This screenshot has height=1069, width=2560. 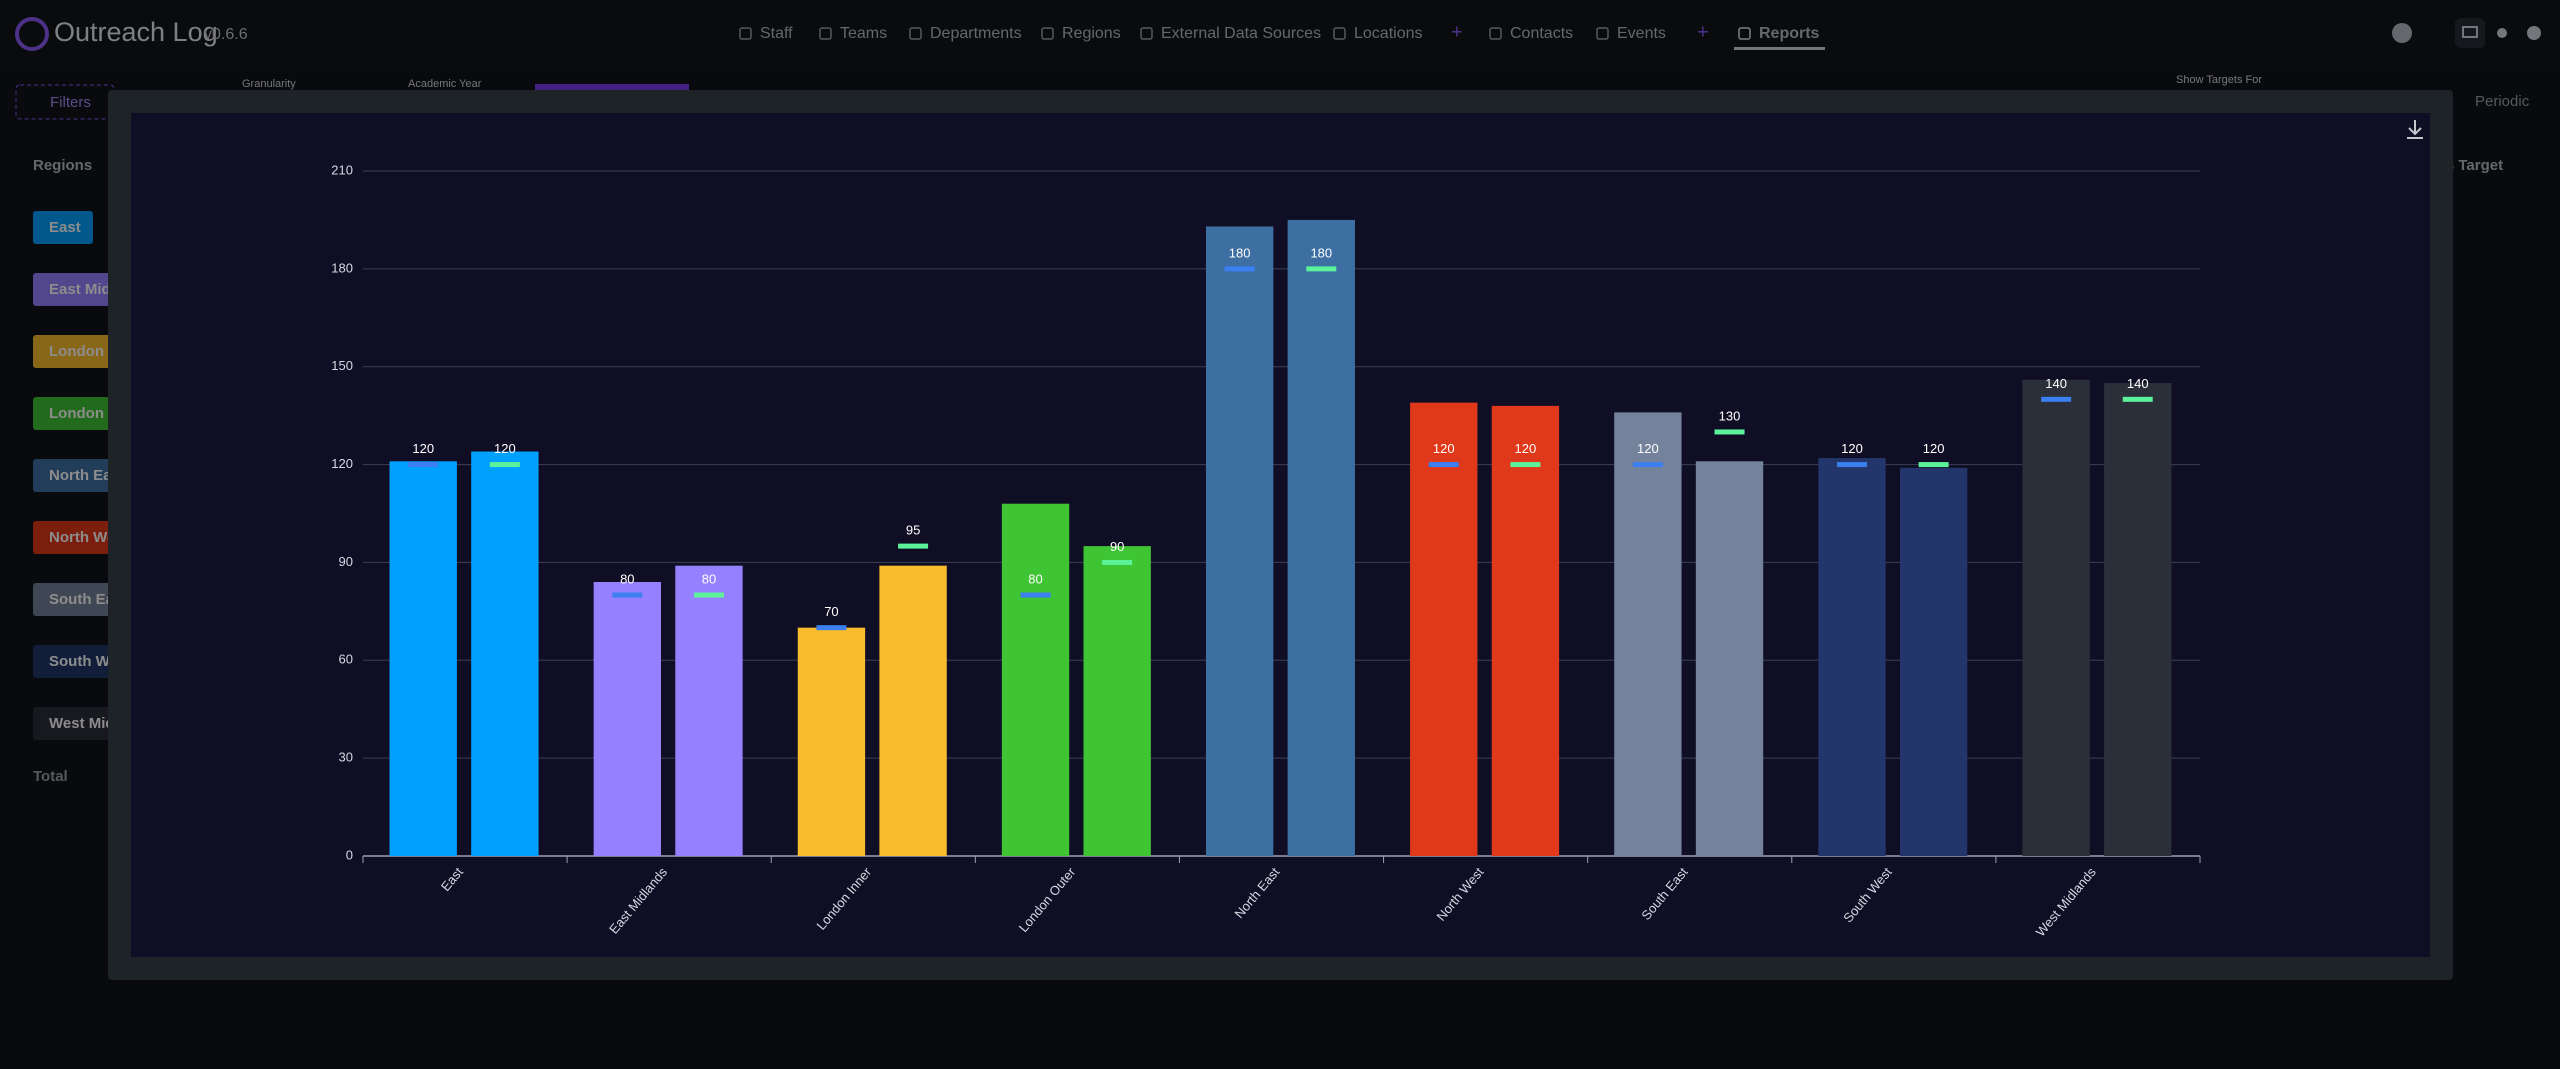 I want to click on show-targets-label: Show Targets For, so click(x=2219, y=80).